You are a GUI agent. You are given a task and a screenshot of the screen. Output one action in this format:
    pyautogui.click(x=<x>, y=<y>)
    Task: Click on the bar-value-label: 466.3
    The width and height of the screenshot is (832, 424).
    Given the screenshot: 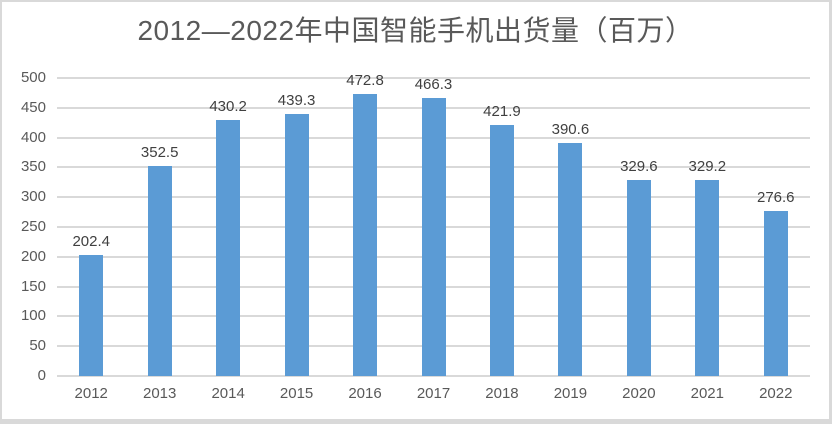 What is the action you would take?
    pyautogui.click(x=433, y=85)
    